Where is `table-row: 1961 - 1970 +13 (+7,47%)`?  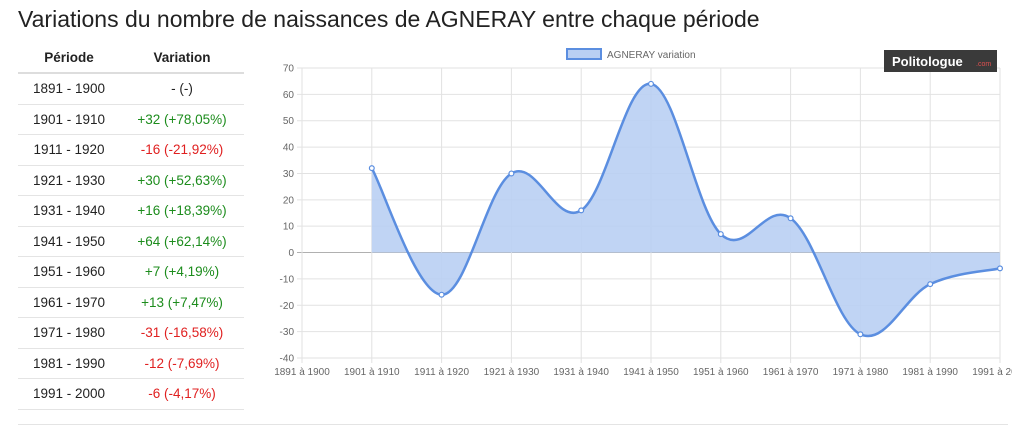
table-row: 1961 - 1970 +13 (+7,47%) is located at coordinates (131, 302).